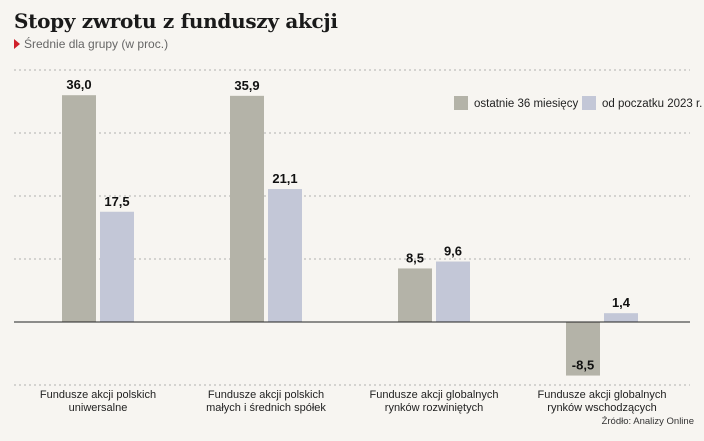  What do you see at coordinates (652, 104) in the screenshot?
I see `legend-label: od poczatku 2023 r.` at bounding box center [652, 104].